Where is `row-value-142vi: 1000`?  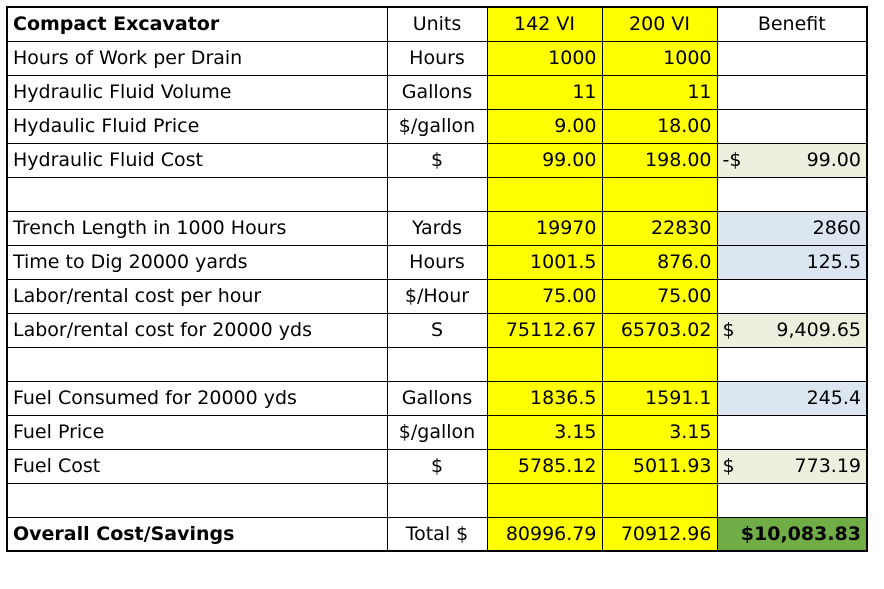
row-value-142vi: 1000 is located at coordinates (544, 58).